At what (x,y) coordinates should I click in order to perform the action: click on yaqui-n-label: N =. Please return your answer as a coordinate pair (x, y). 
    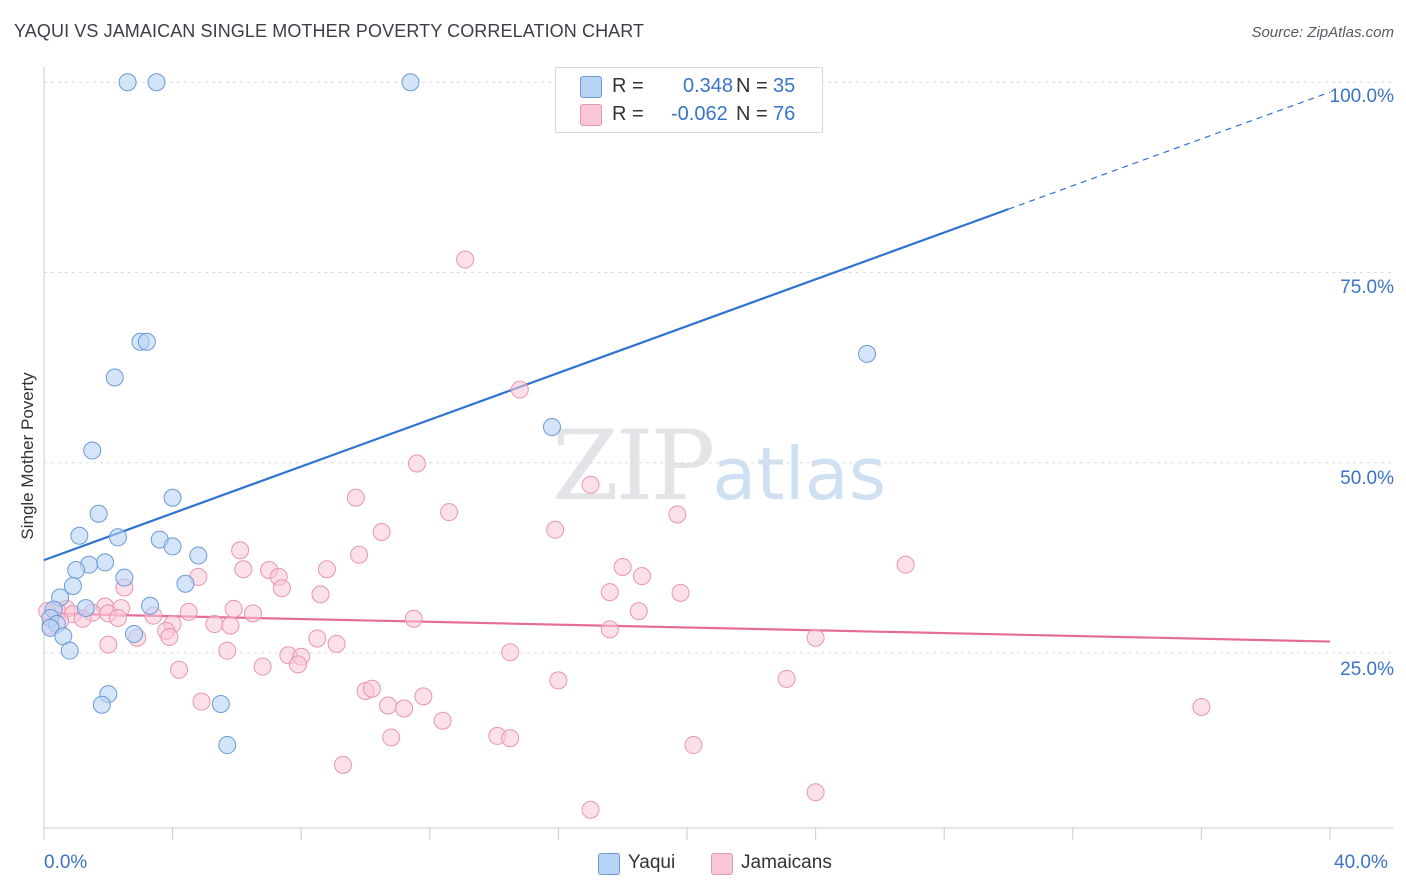
    Looking at the image, I should click on (752, 86).